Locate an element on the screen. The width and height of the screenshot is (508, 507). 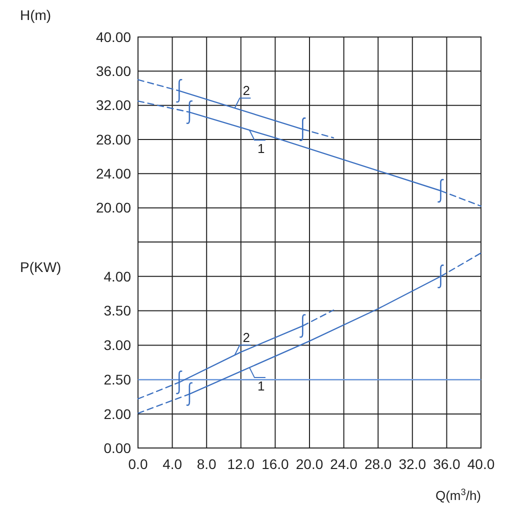
x-tick-label: 24.0 is located at coordinates (344, 464).